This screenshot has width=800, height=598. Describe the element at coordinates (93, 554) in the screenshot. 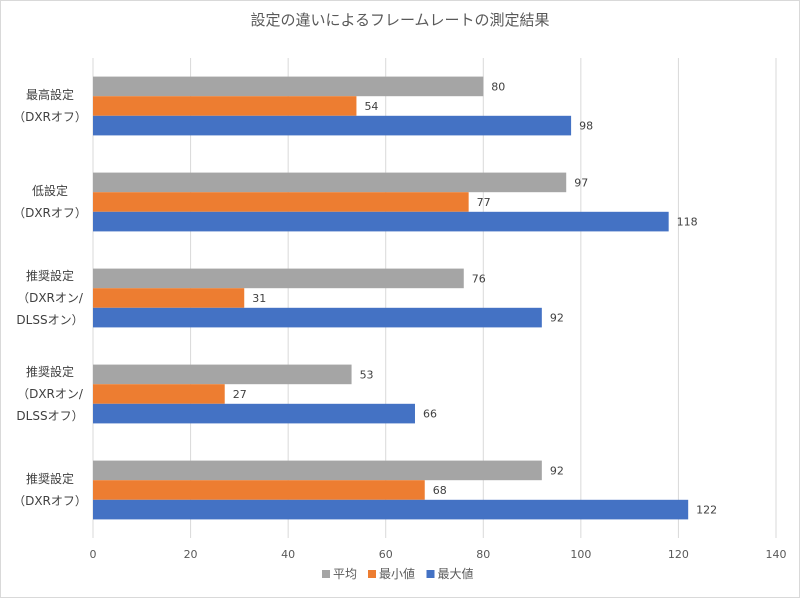

I see `x-tick-label: 0` at that location.